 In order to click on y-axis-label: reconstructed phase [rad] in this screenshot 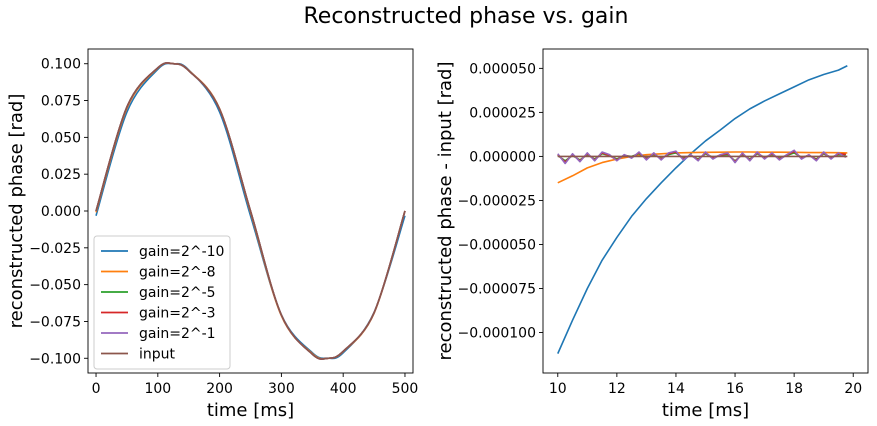, I will do `click(16, 211)`.